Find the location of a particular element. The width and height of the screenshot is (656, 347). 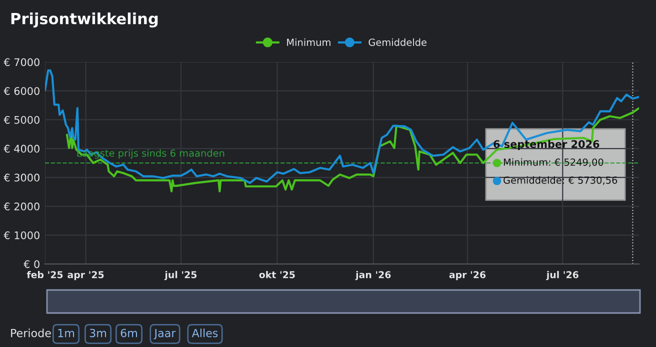

y-tick-label: € 4000 is located at coordinates (22, 148).